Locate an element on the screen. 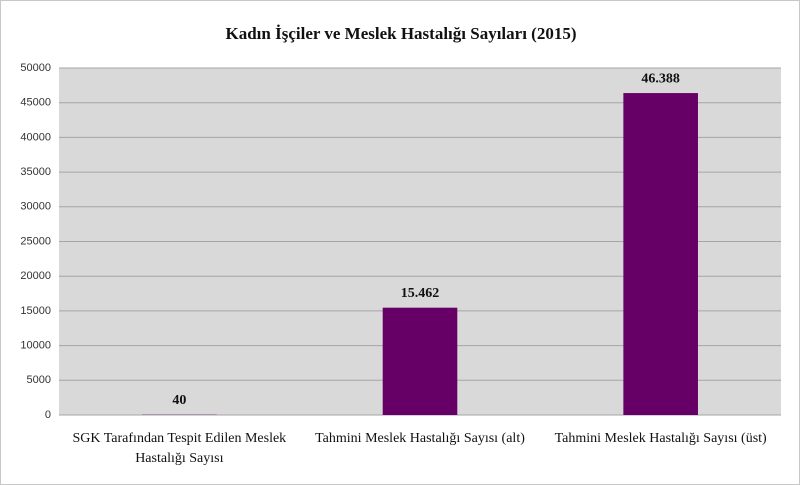 The height and width of the screenshot is (485, 800). y-tick-label: 20000 is located at coordinates (35, 276).